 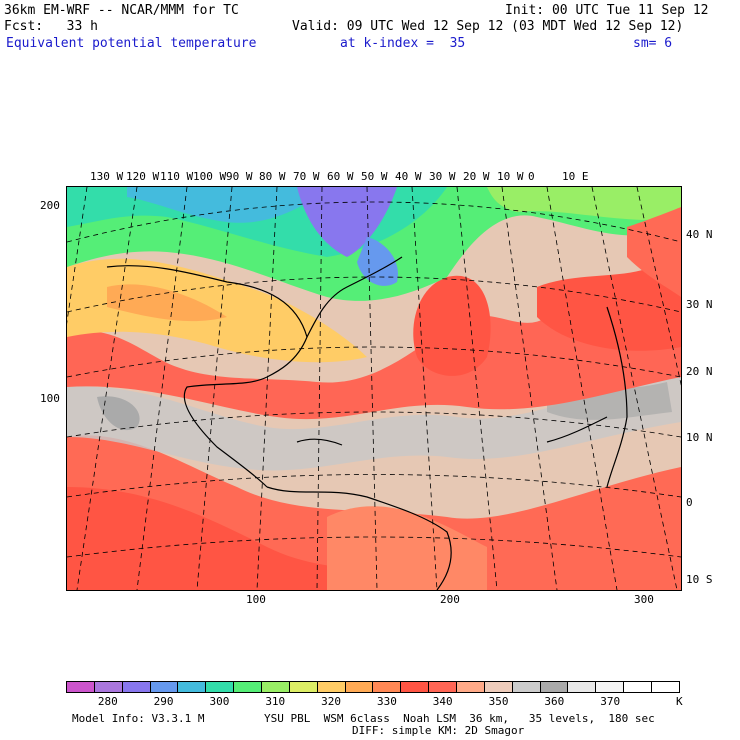 What do you see at coordinates (438, 730) in the screenshot?
I see `diffusion-info: DIFF: simple KM: 2D Smagor` at bounding box center [438, 730].